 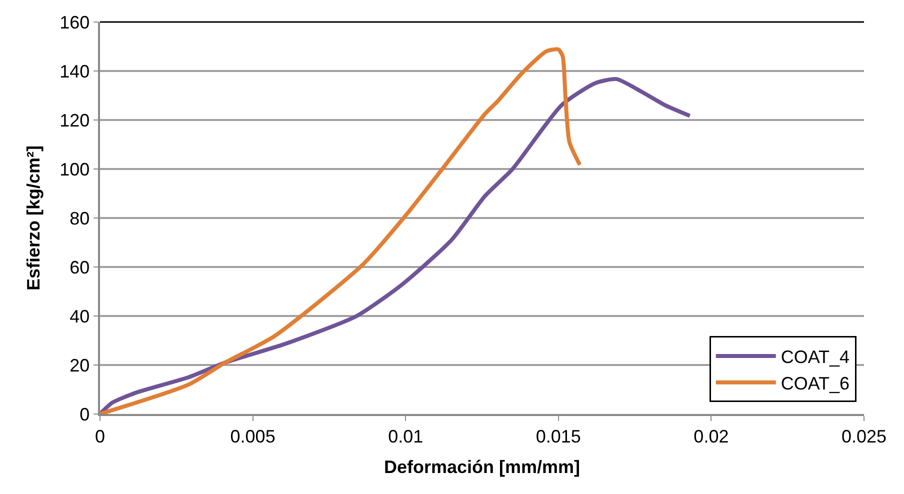 I want to click on y-tick-label: 40, so click(x=80, y=316).